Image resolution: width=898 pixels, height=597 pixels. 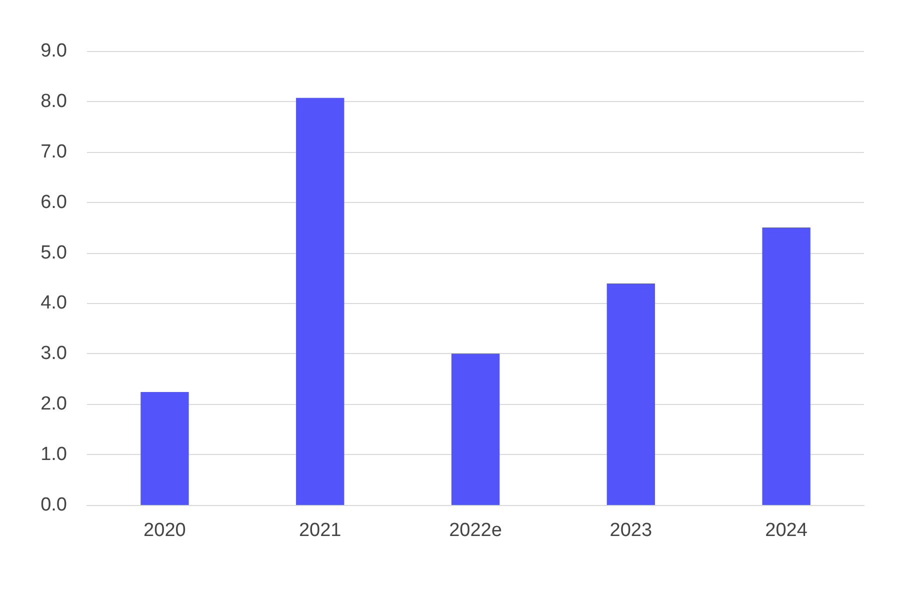 What do you see at coordinates (53, 353) in the screenshot?
I see `y-tick-label: 3.0` at bounding box center [53, 353].